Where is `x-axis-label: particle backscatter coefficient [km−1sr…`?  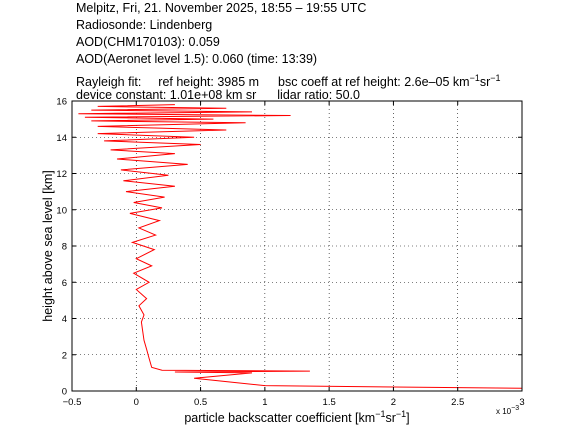 x-axis-label: particle backscatter coefficient [km−1sr… is located at coordinates (296, 417).